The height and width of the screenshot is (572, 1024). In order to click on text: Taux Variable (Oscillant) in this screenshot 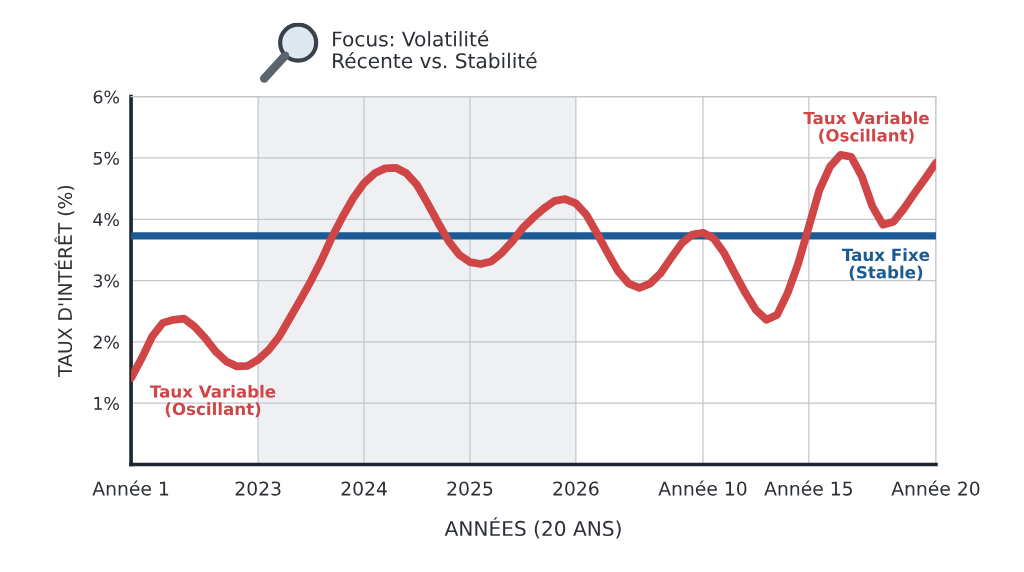, I will do `click(866, 127)`.